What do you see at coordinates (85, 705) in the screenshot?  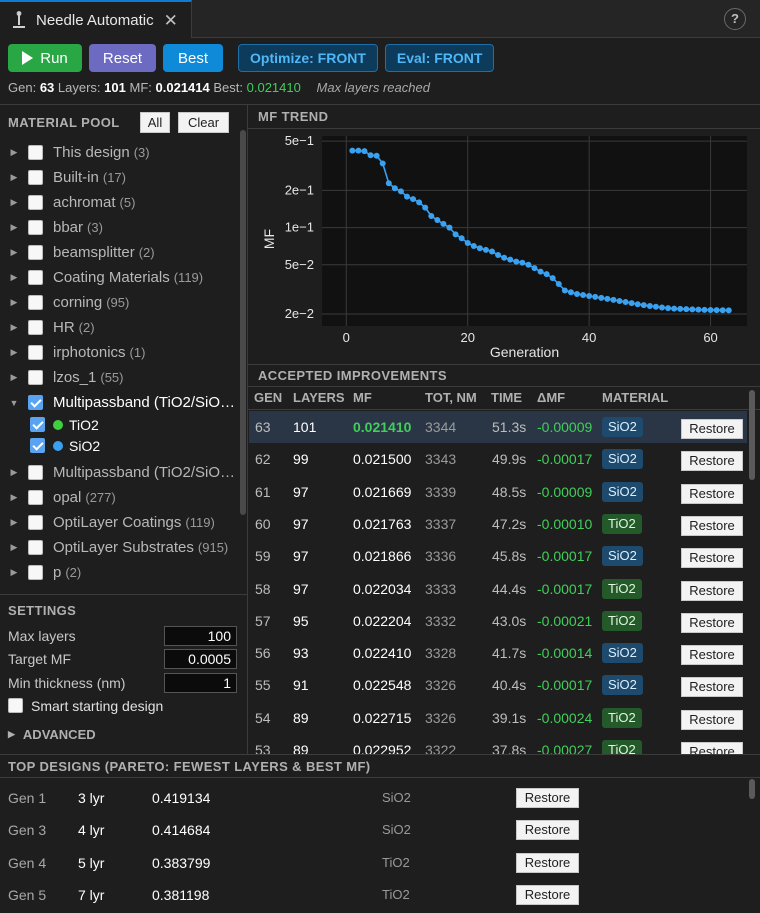 I see `smart-start-checkbox-row: Smart starting design` at bounding box center [85, 705].